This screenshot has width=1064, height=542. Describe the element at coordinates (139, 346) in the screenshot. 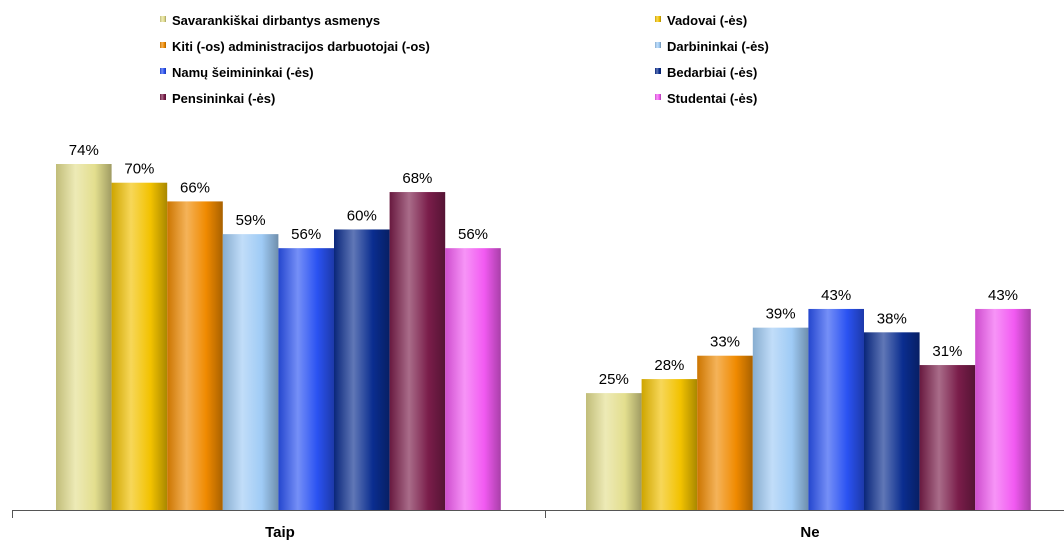

I see `bar-taip-vadovai-es` at that location.